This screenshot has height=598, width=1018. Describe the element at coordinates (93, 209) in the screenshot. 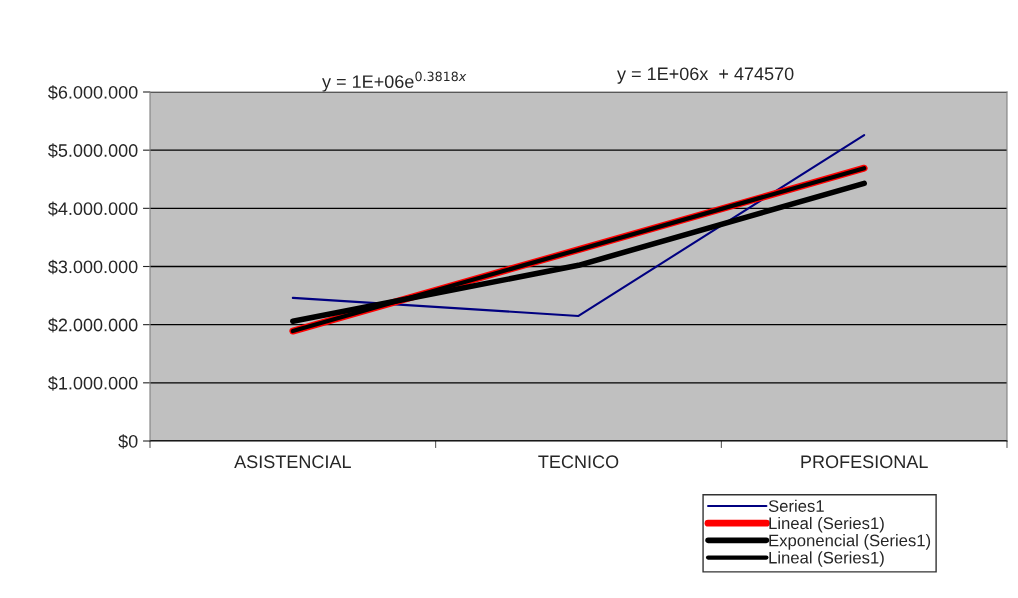

I see `y-tick-label: $4.000.000` at that location.